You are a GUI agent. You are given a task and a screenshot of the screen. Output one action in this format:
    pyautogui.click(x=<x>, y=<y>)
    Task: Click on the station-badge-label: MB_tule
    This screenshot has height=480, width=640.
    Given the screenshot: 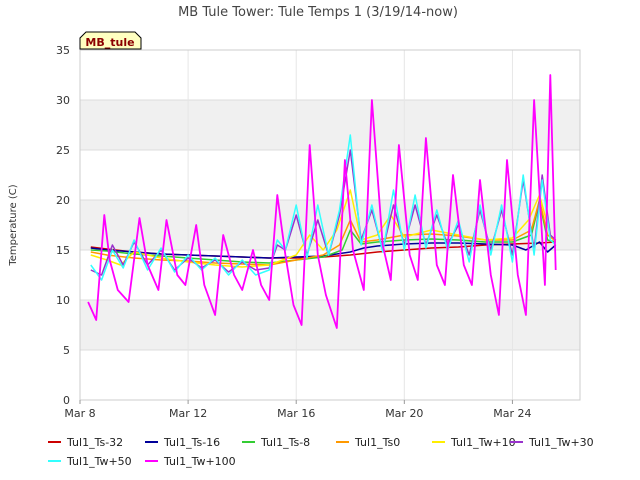 What is the action you would take?
    pyautogui.click(x=109, y=42)
    